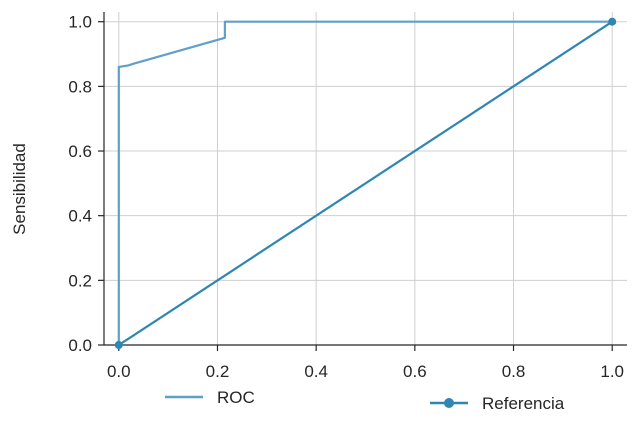 The width and height of the screenshot is (640, 438). Describe the element at coordinates (514, 371) in the screenshot. I see `x-tick-label: 0.8` at that location.